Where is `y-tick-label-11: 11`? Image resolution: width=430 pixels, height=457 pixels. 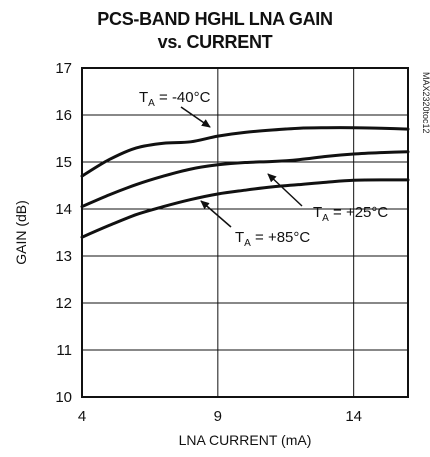 y-tick-label-11: 11 is located at coordinates (64, 350).